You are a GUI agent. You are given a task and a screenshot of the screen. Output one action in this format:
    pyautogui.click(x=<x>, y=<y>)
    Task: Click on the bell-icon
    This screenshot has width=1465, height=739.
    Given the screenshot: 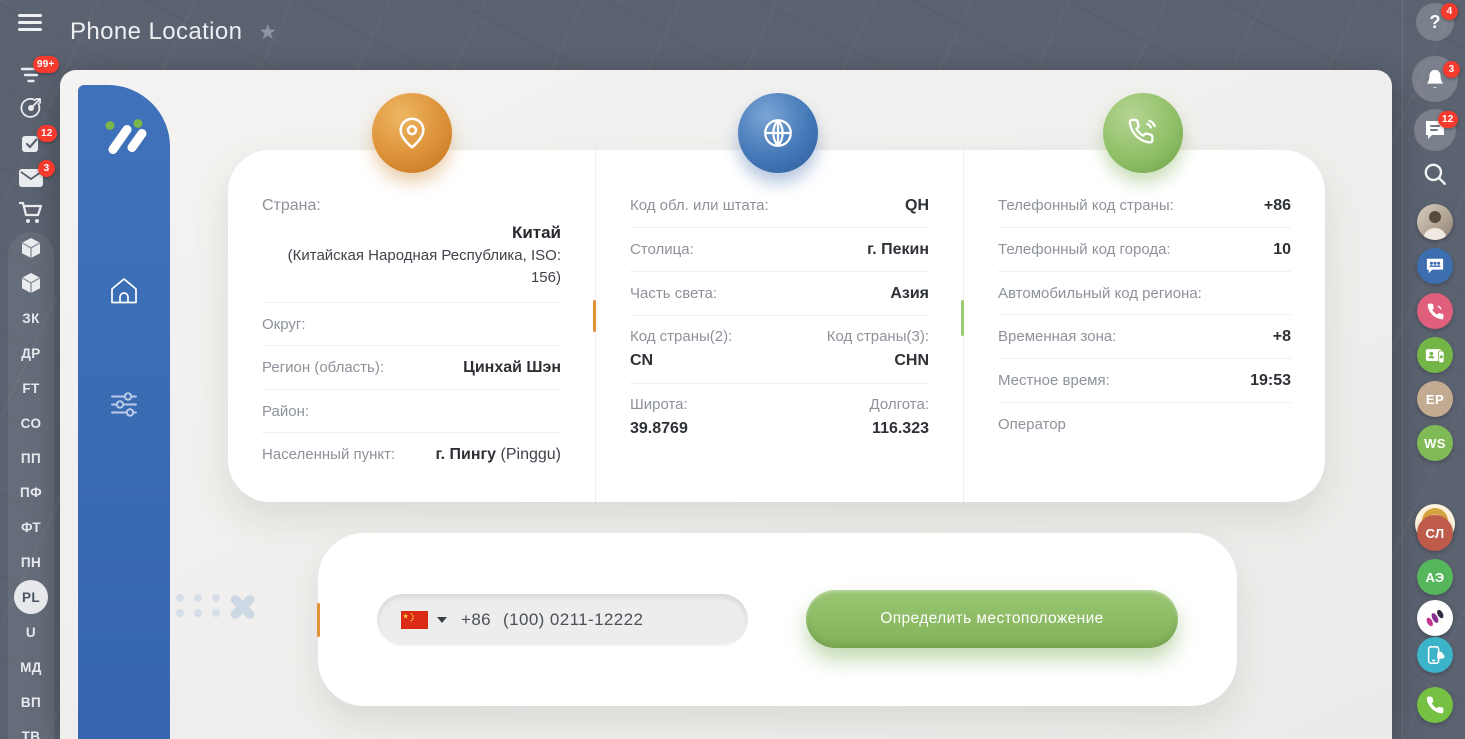 What is the action you would take?
    pyautogui.click(x=1435, y=79)
    